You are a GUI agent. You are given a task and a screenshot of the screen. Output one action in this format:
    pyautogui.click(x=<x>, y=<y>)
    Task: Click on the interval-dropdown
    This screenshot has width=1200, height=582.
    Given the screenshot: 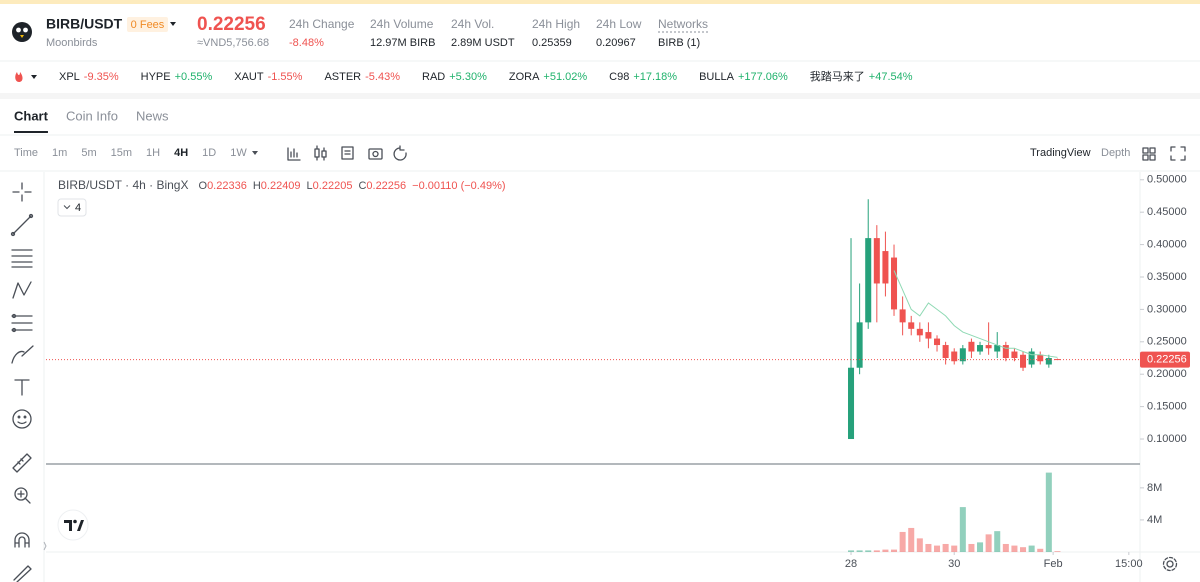 What is the action you would take?
    pyautogui.click(x=255, y=153)
    